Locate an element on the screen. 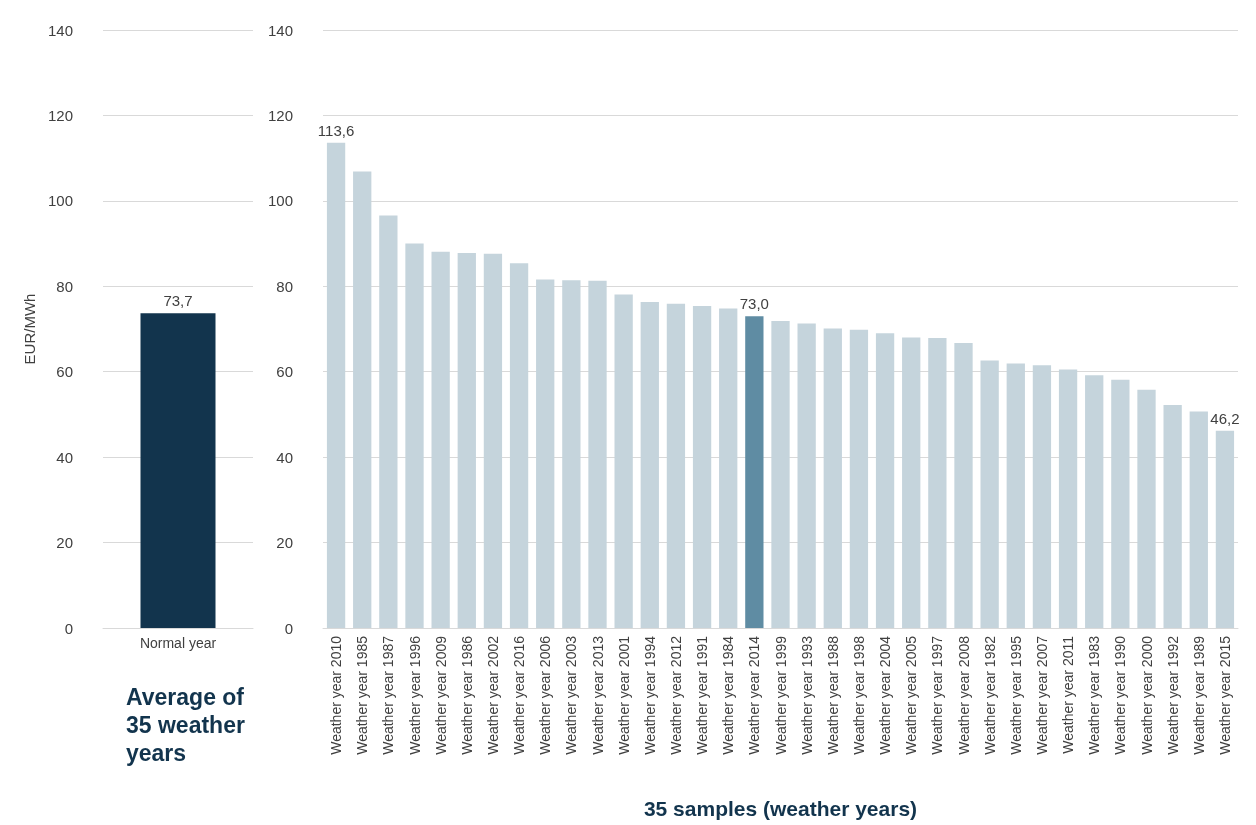  data-label: 113,6 is located at coordinates (336, 130).